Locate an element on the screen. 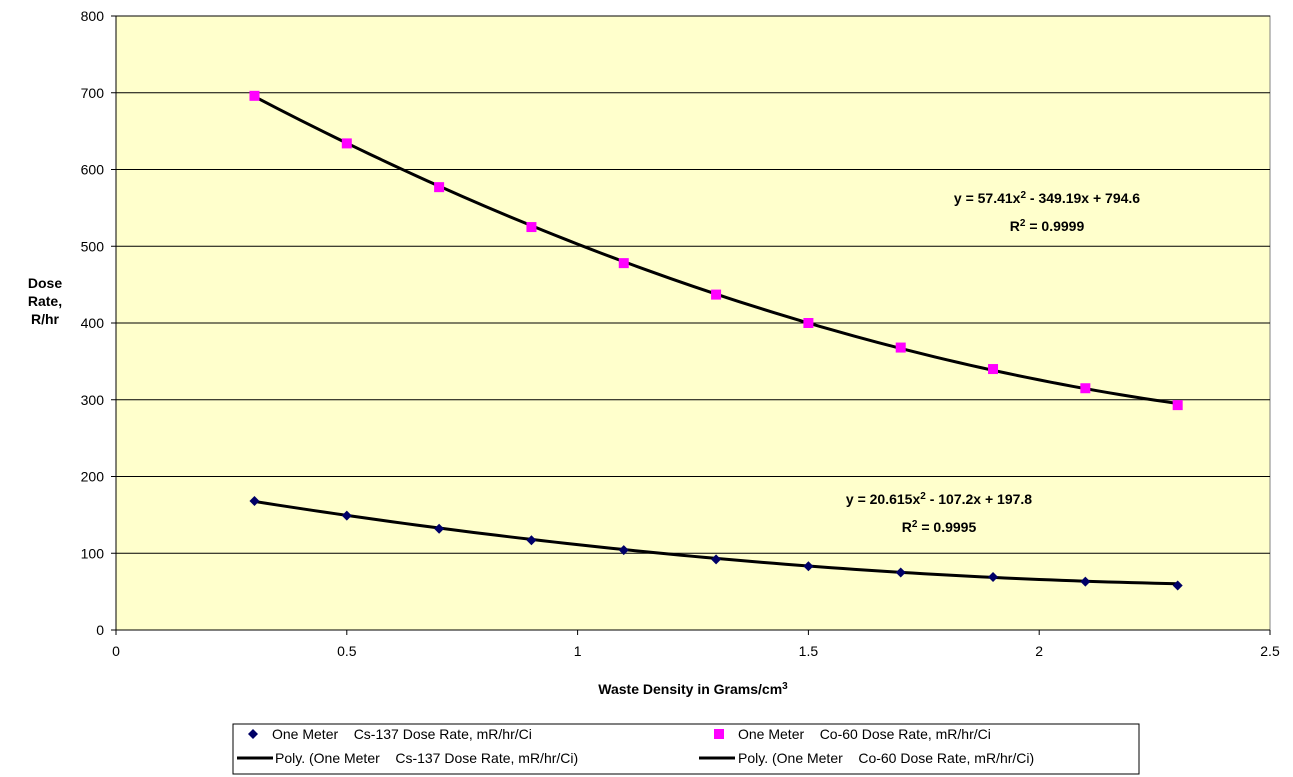  y-tick-label: 800 is located at coordinates (93, 16).